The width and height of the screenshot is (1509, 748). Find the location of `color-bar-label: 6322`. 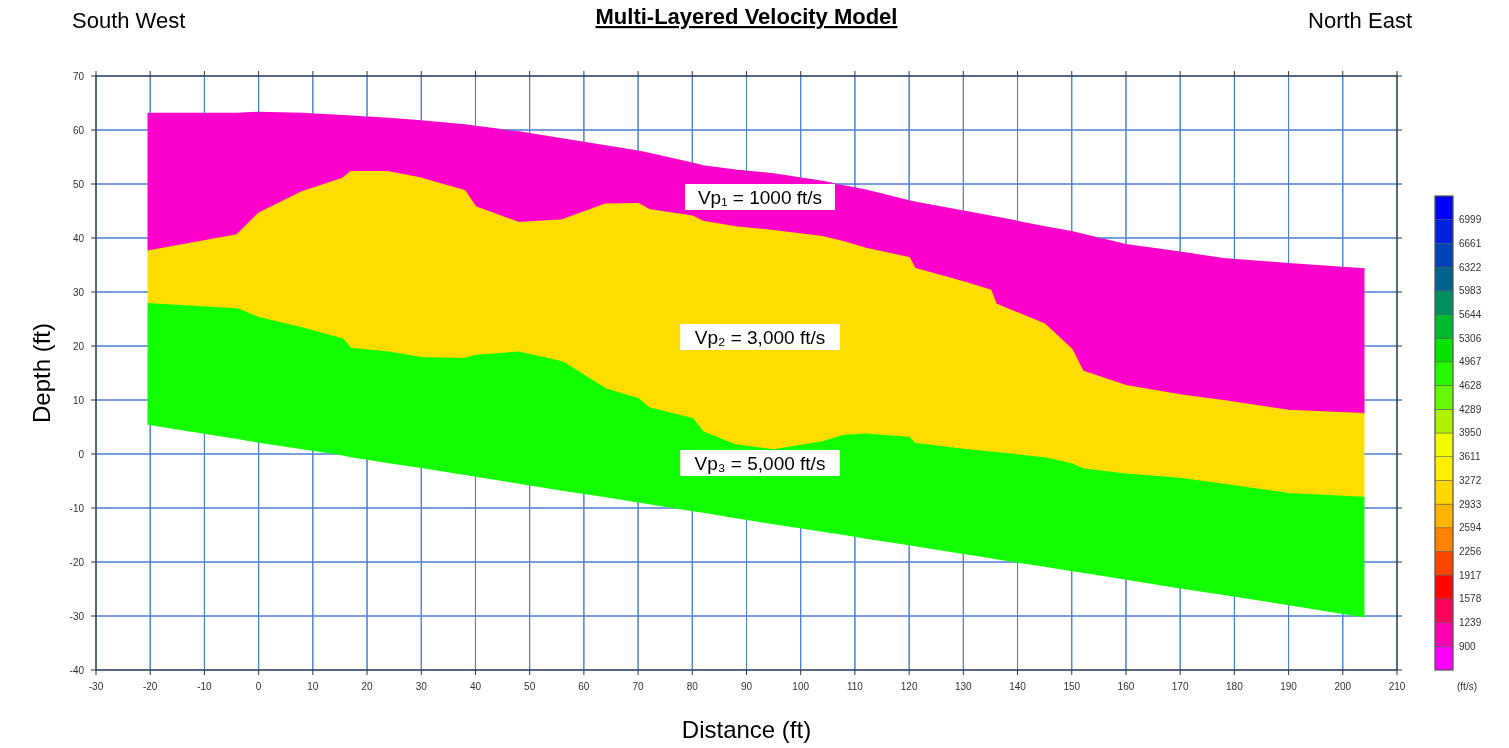

color-bar-label: 6322 is located at coordinates (1470, 267).